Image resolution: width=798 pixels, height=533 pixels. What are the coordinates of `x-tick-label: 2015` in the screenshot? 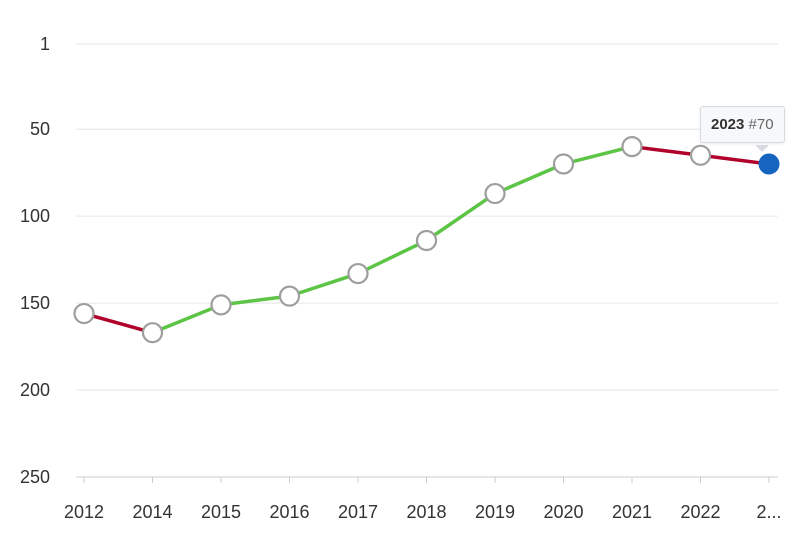 It's located at (221, 512).